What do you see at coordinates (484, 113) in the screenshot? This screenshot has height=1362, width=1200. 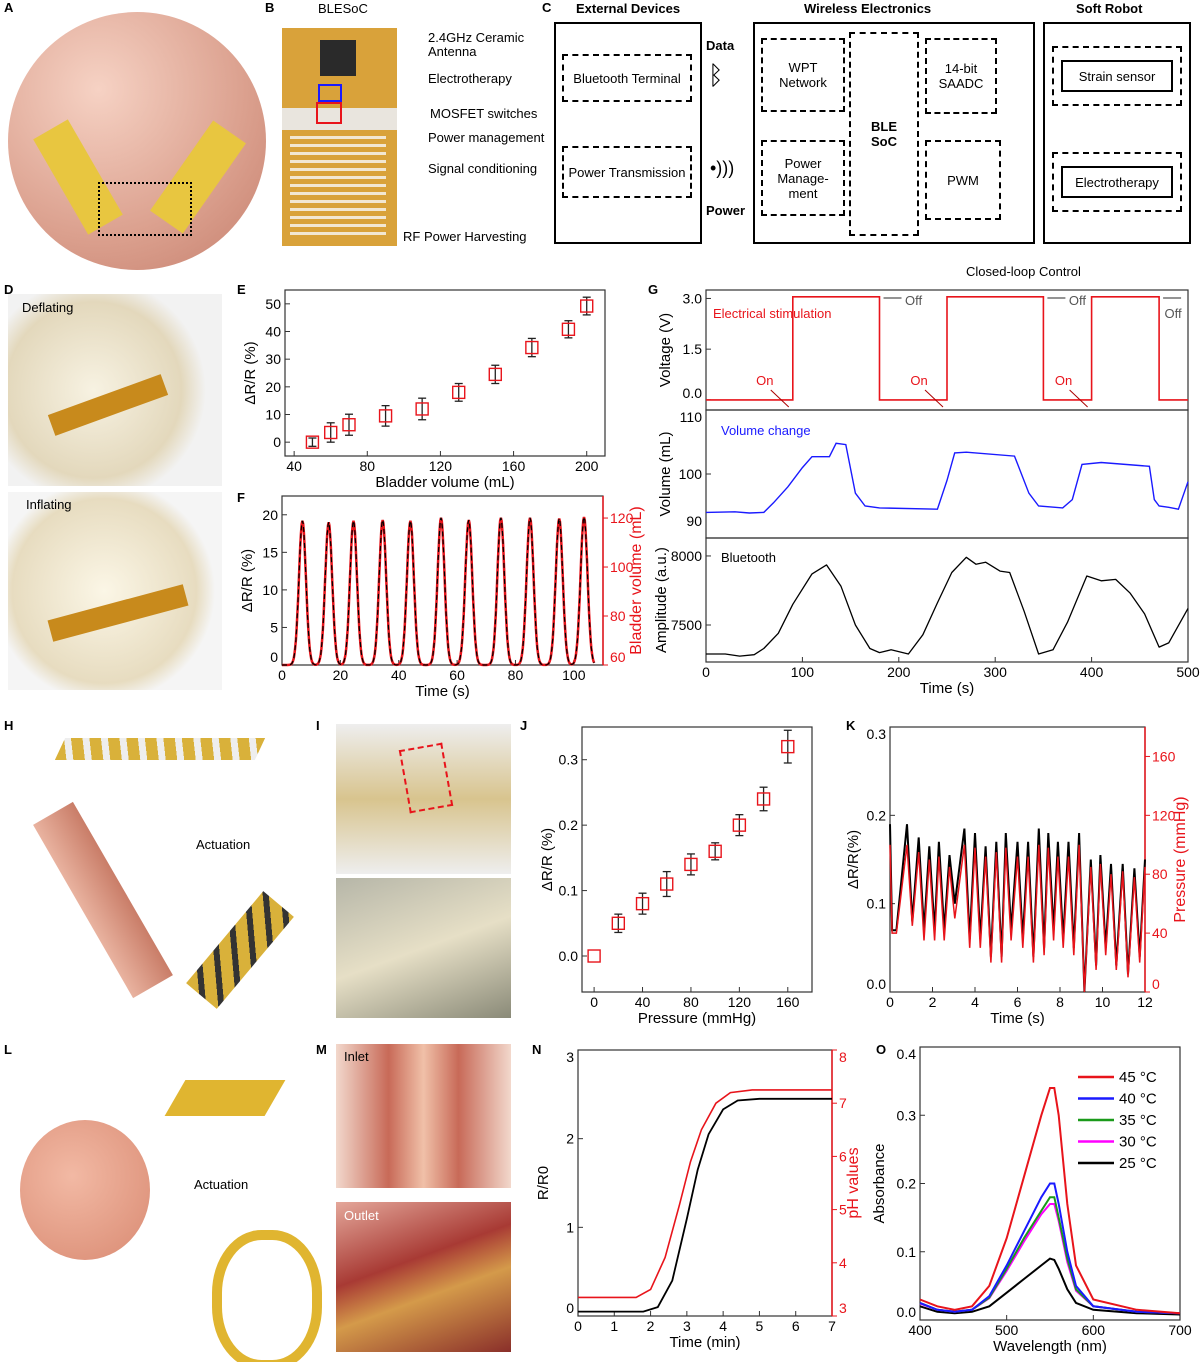 I see `label-mosfet: MOSFET switches` at bounding box center [484, 113].